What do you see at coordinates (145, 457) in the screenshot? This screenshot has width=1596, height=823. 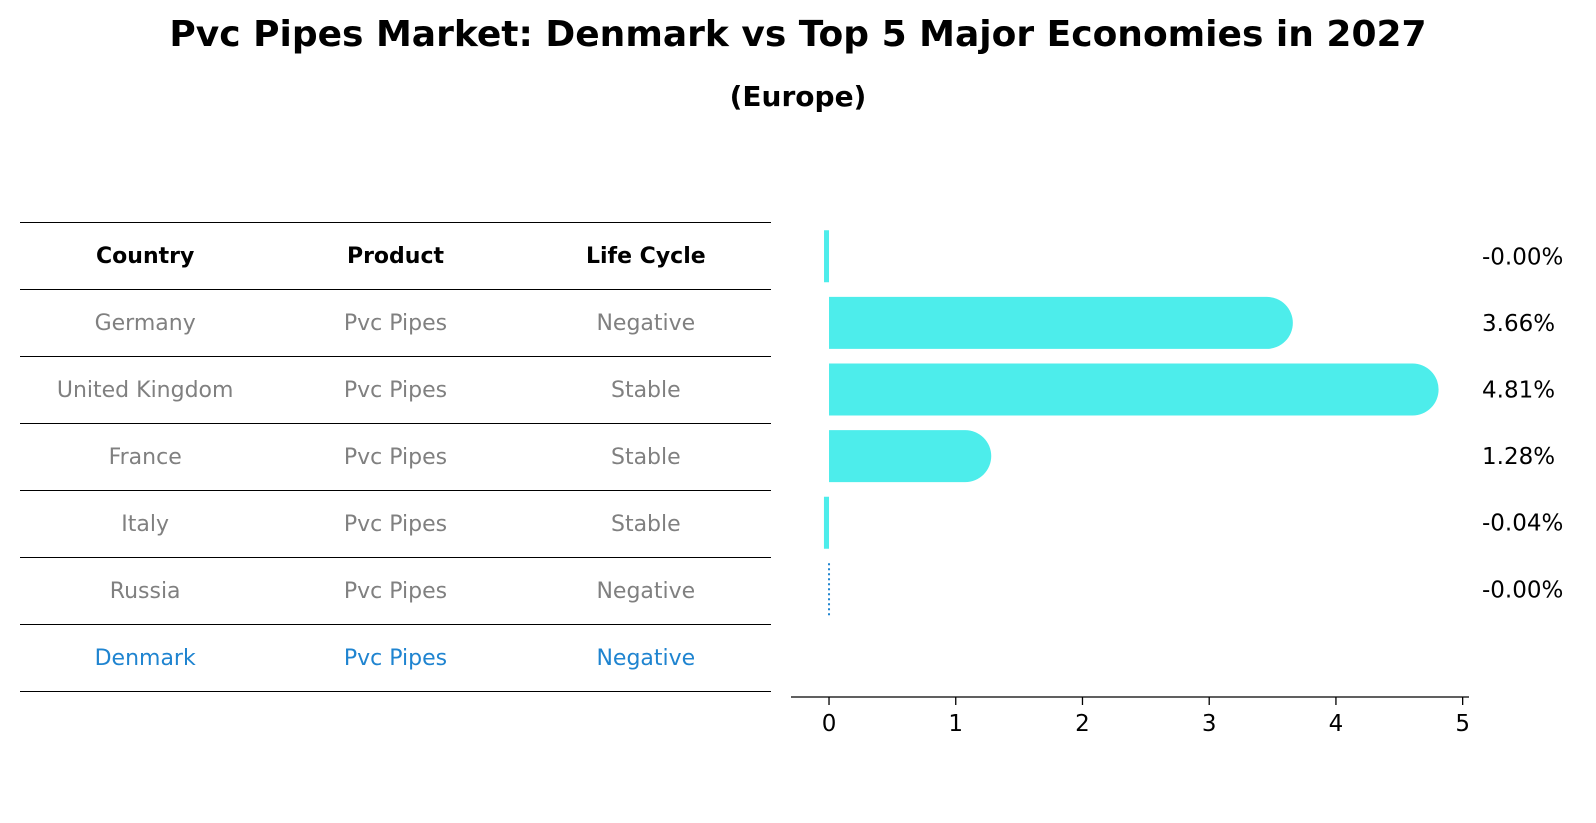 I see `cell-country: France` at bounding box center [145, 457].